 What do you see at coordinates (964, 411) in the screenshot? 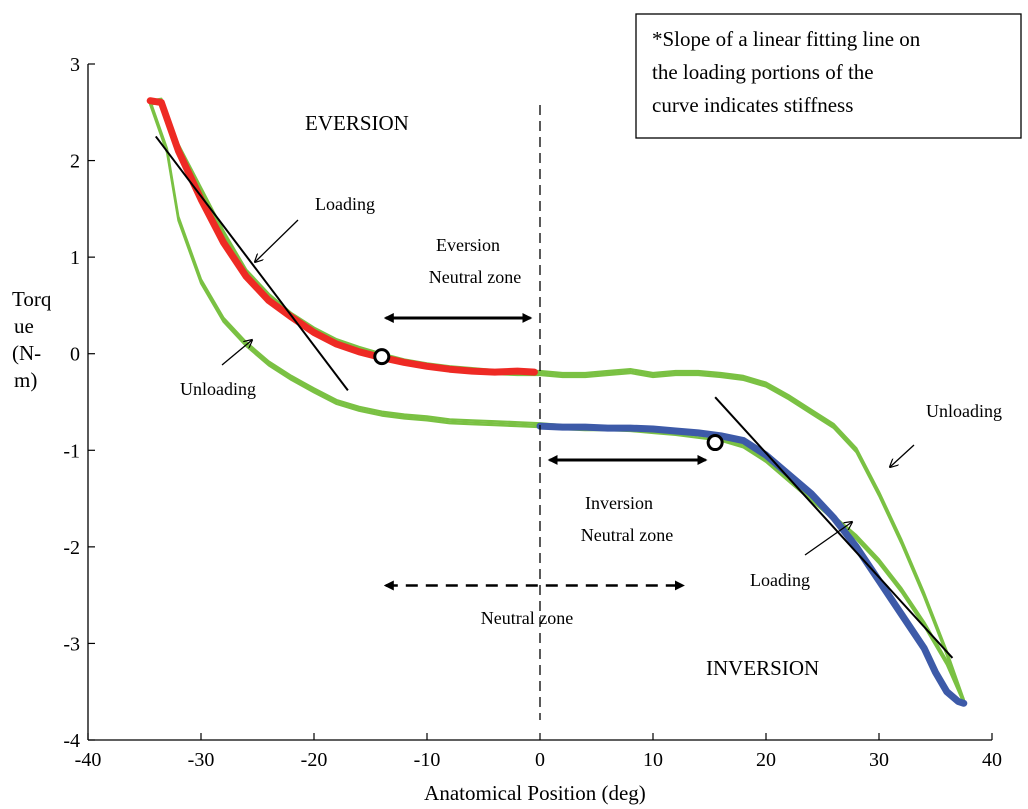
I see `unloading-right-label: Unloading` at bounding box center [964, 411].